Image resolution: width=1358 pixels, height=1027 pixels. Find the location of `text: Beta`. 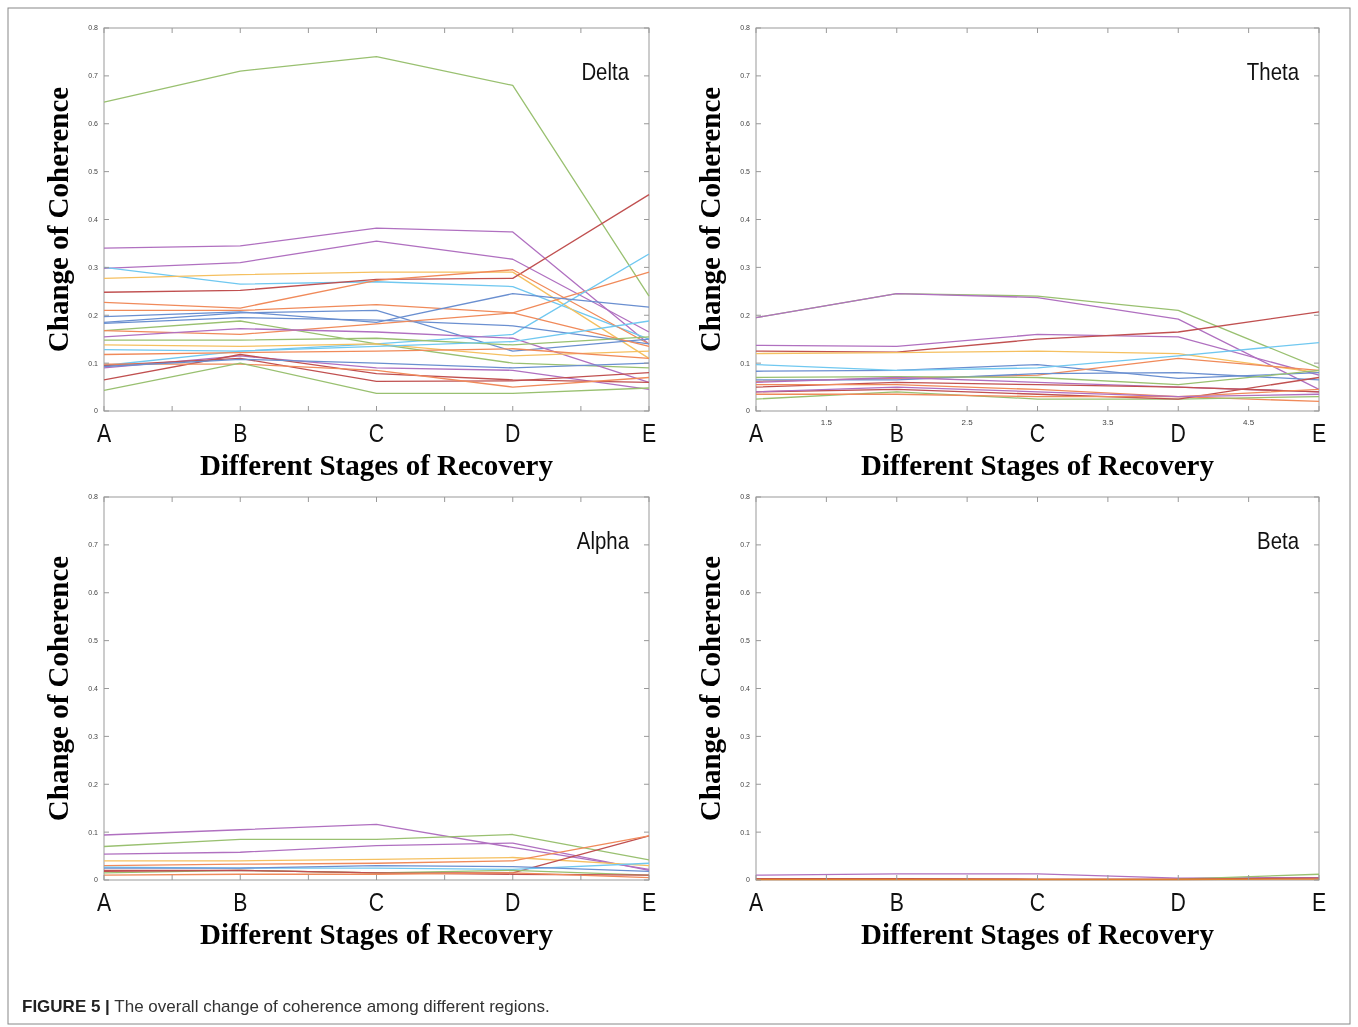

text: Beta is located at coordinates (1278, 541).